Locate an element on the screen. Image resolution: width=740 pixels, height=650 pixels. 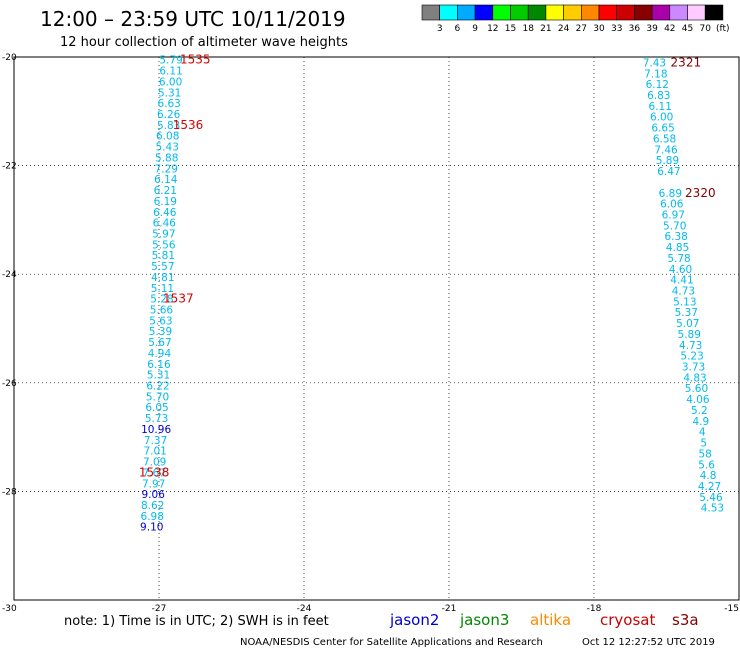
wave-height-value: 6.38 is located at coordinates (675, 237).